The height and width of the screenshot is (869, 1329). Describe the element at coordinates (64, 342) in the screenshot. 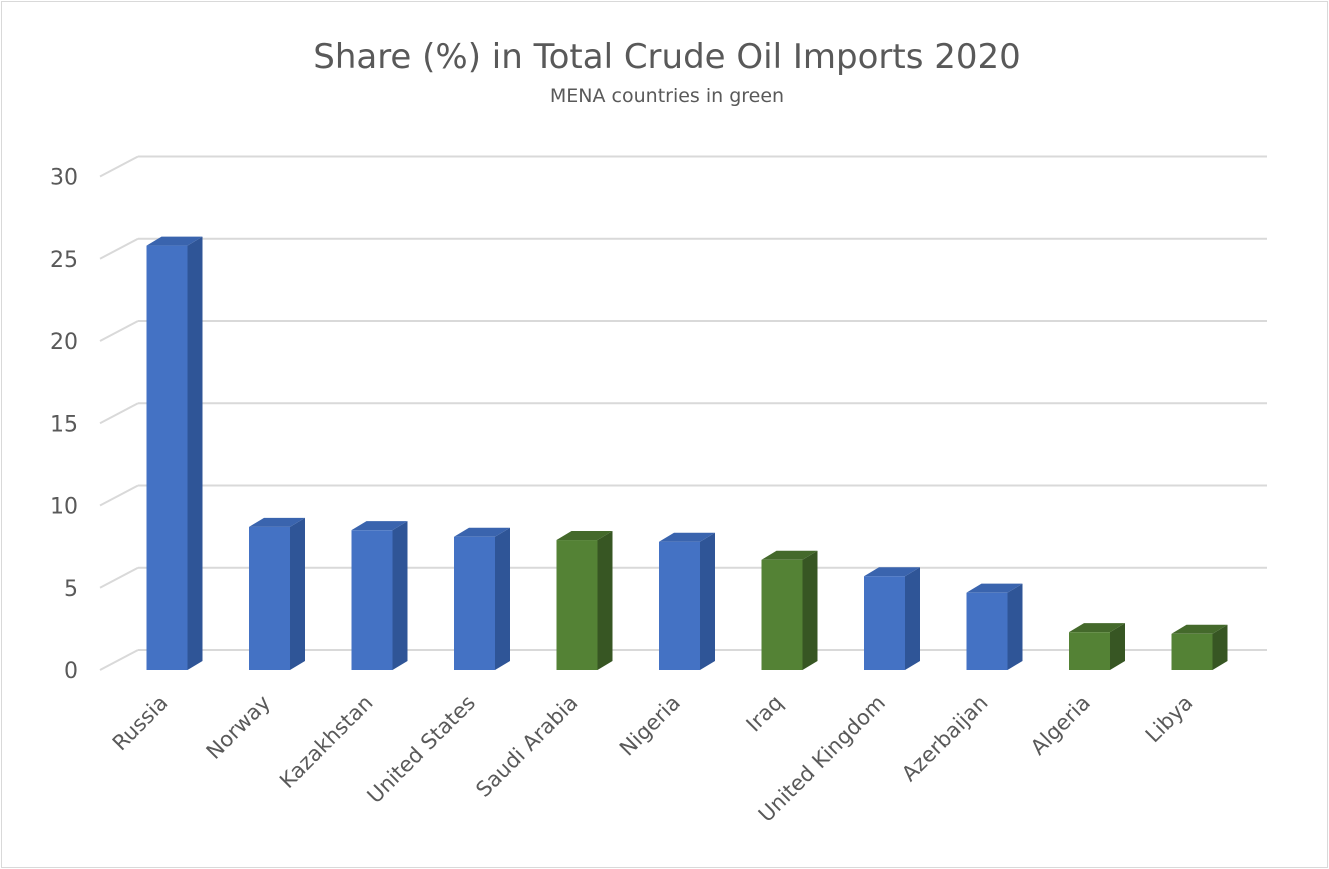

I see `y-tick-label: 20` at that location.